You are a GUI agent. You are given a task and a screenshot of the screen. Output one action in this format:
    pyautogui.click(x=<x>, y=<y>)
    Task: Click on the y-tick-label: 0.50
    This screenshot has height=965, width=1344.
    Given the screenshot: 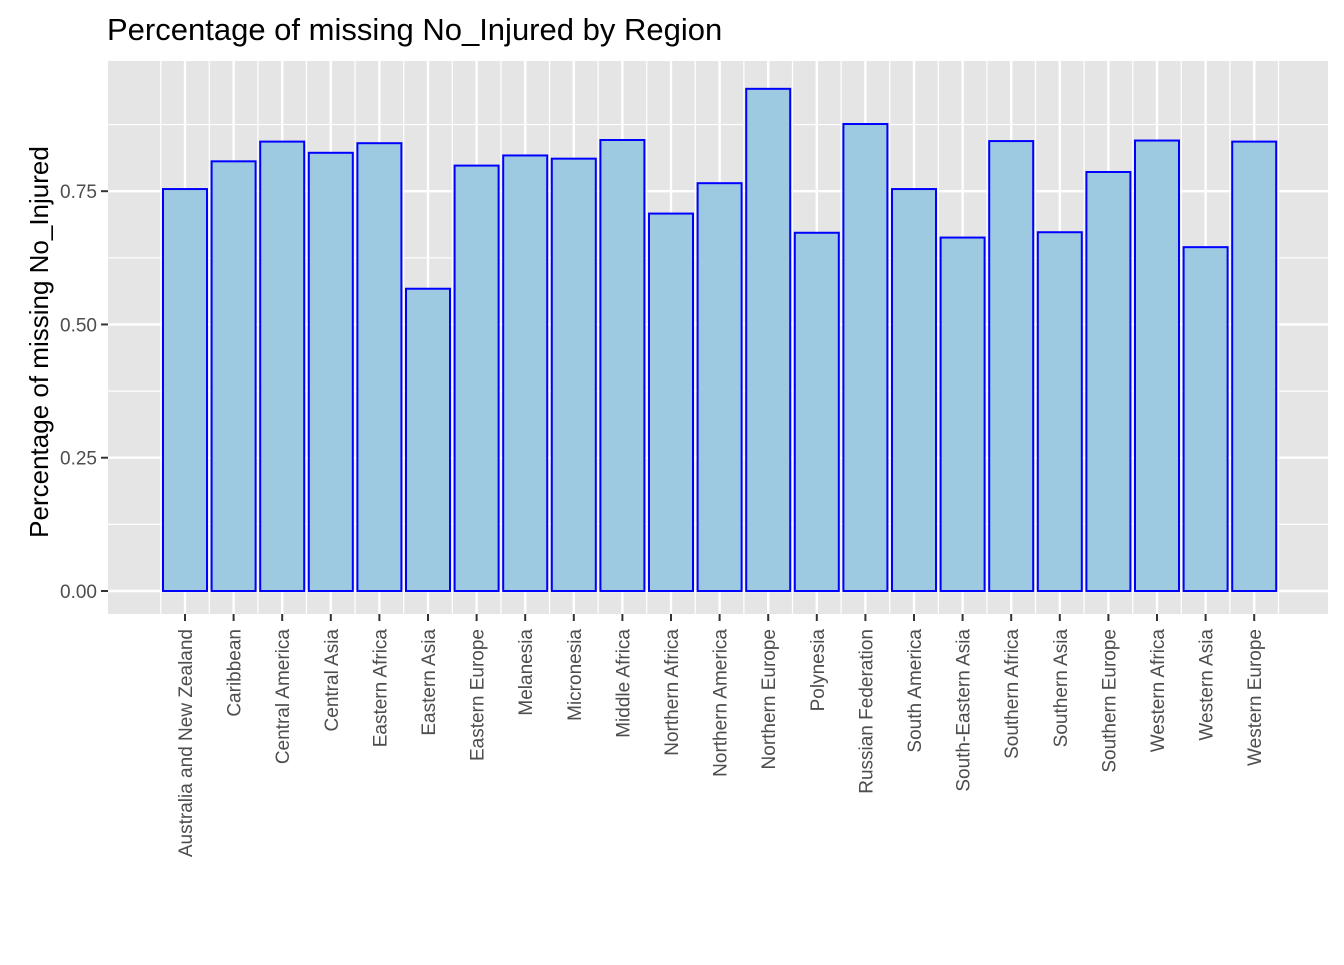 What is the action you would take?
    pyautogui.click(x=78, y=325)
    